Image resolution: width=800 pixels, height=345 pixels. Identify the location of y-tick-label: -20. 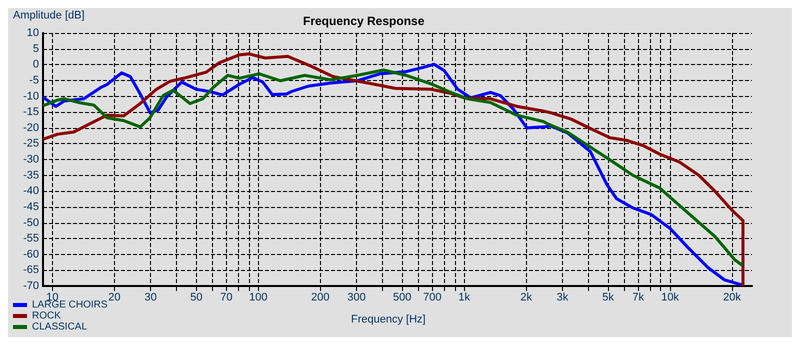
(31, 128).